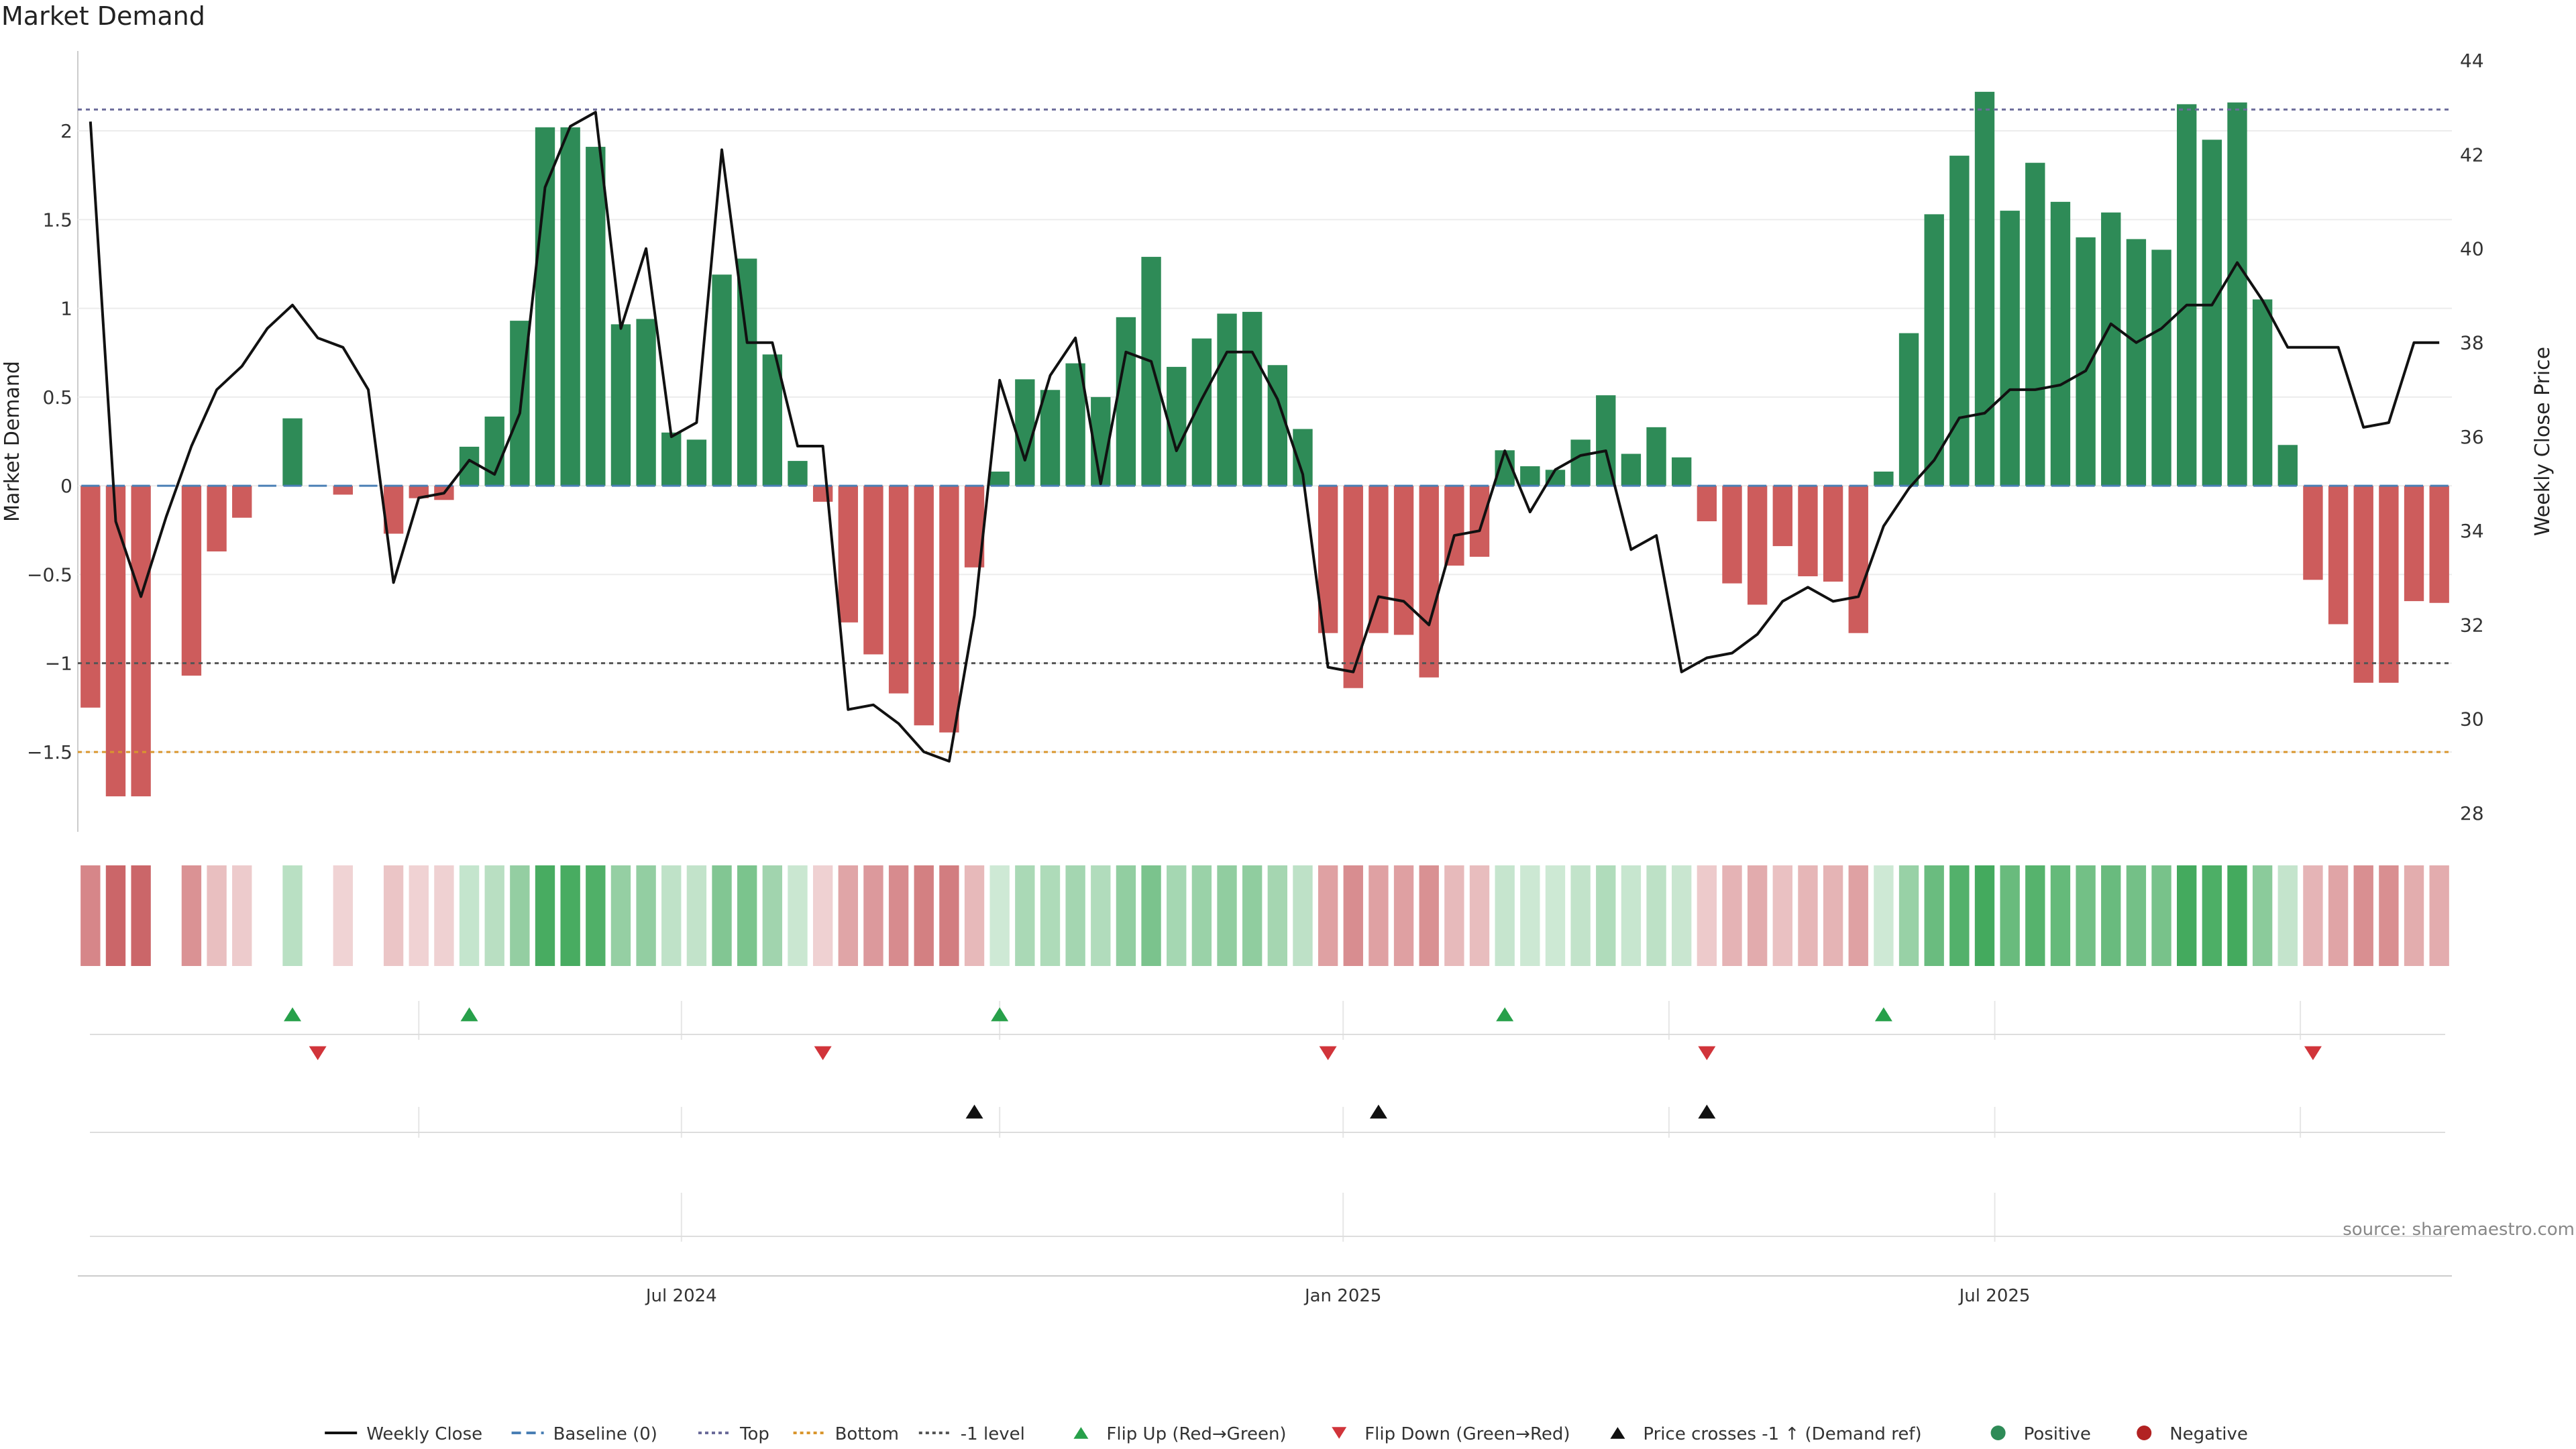 Image resolution: width=2576 pixels, height=1449 pixels. What do you see at coordinates (49, 752) in the screenshot?
I see `y-tick-label: −1.5` at bounding box center [49, 752].